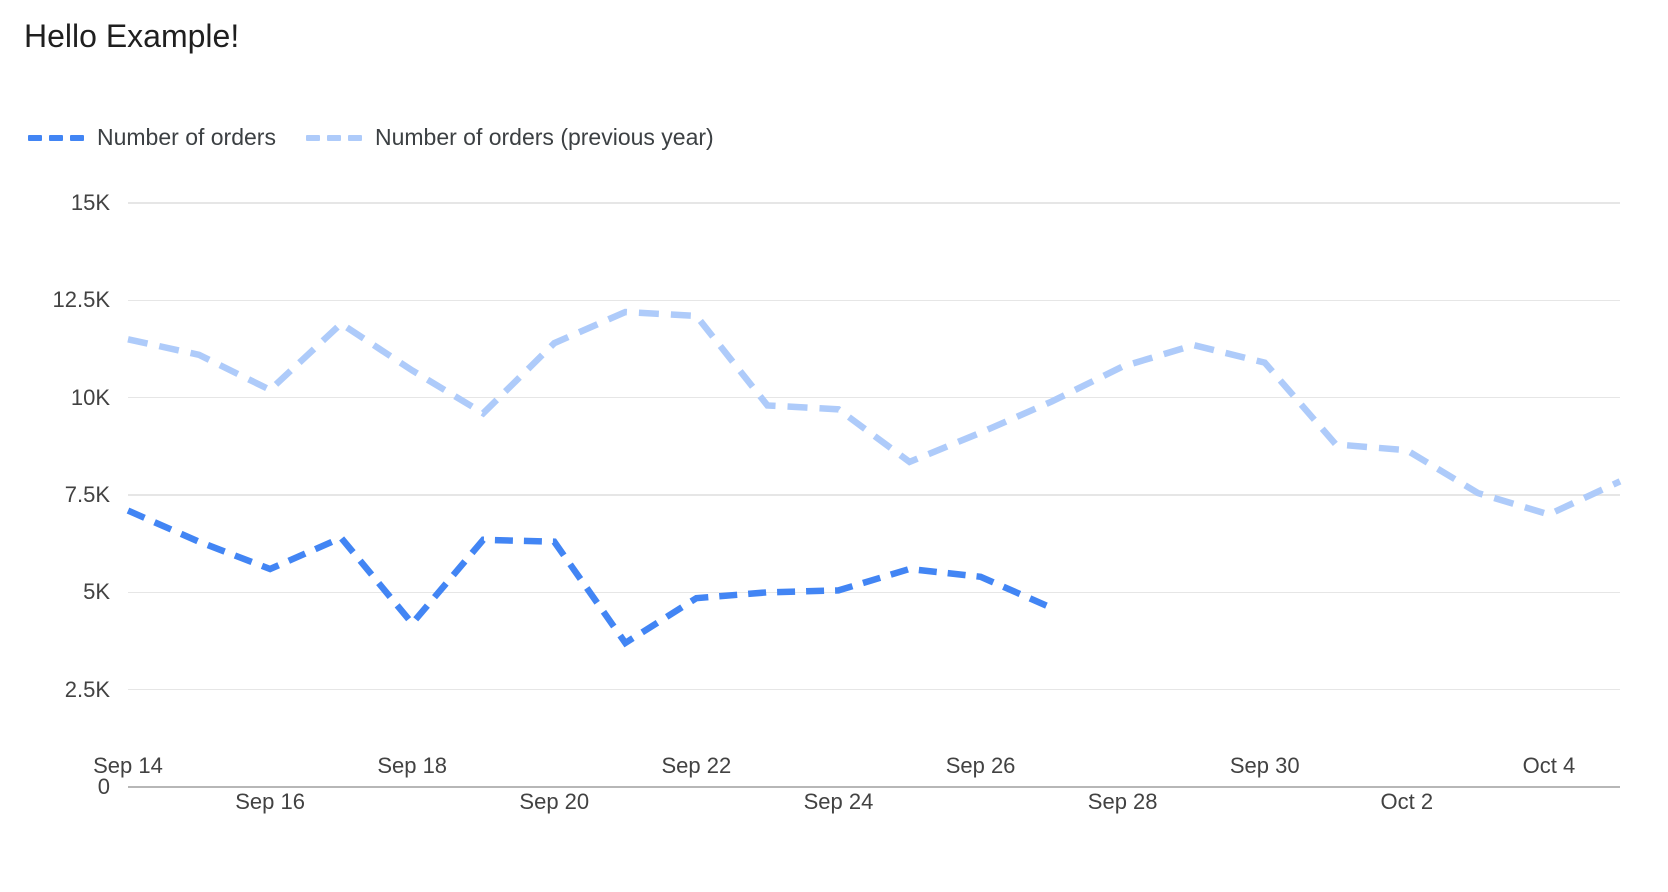 This screenshot has width=1668, height=892. What do you see at coordinates (1407, 801) in the screenshot?
I see `x-axis-label: Oct 2` at bounding box center [1407, 801].